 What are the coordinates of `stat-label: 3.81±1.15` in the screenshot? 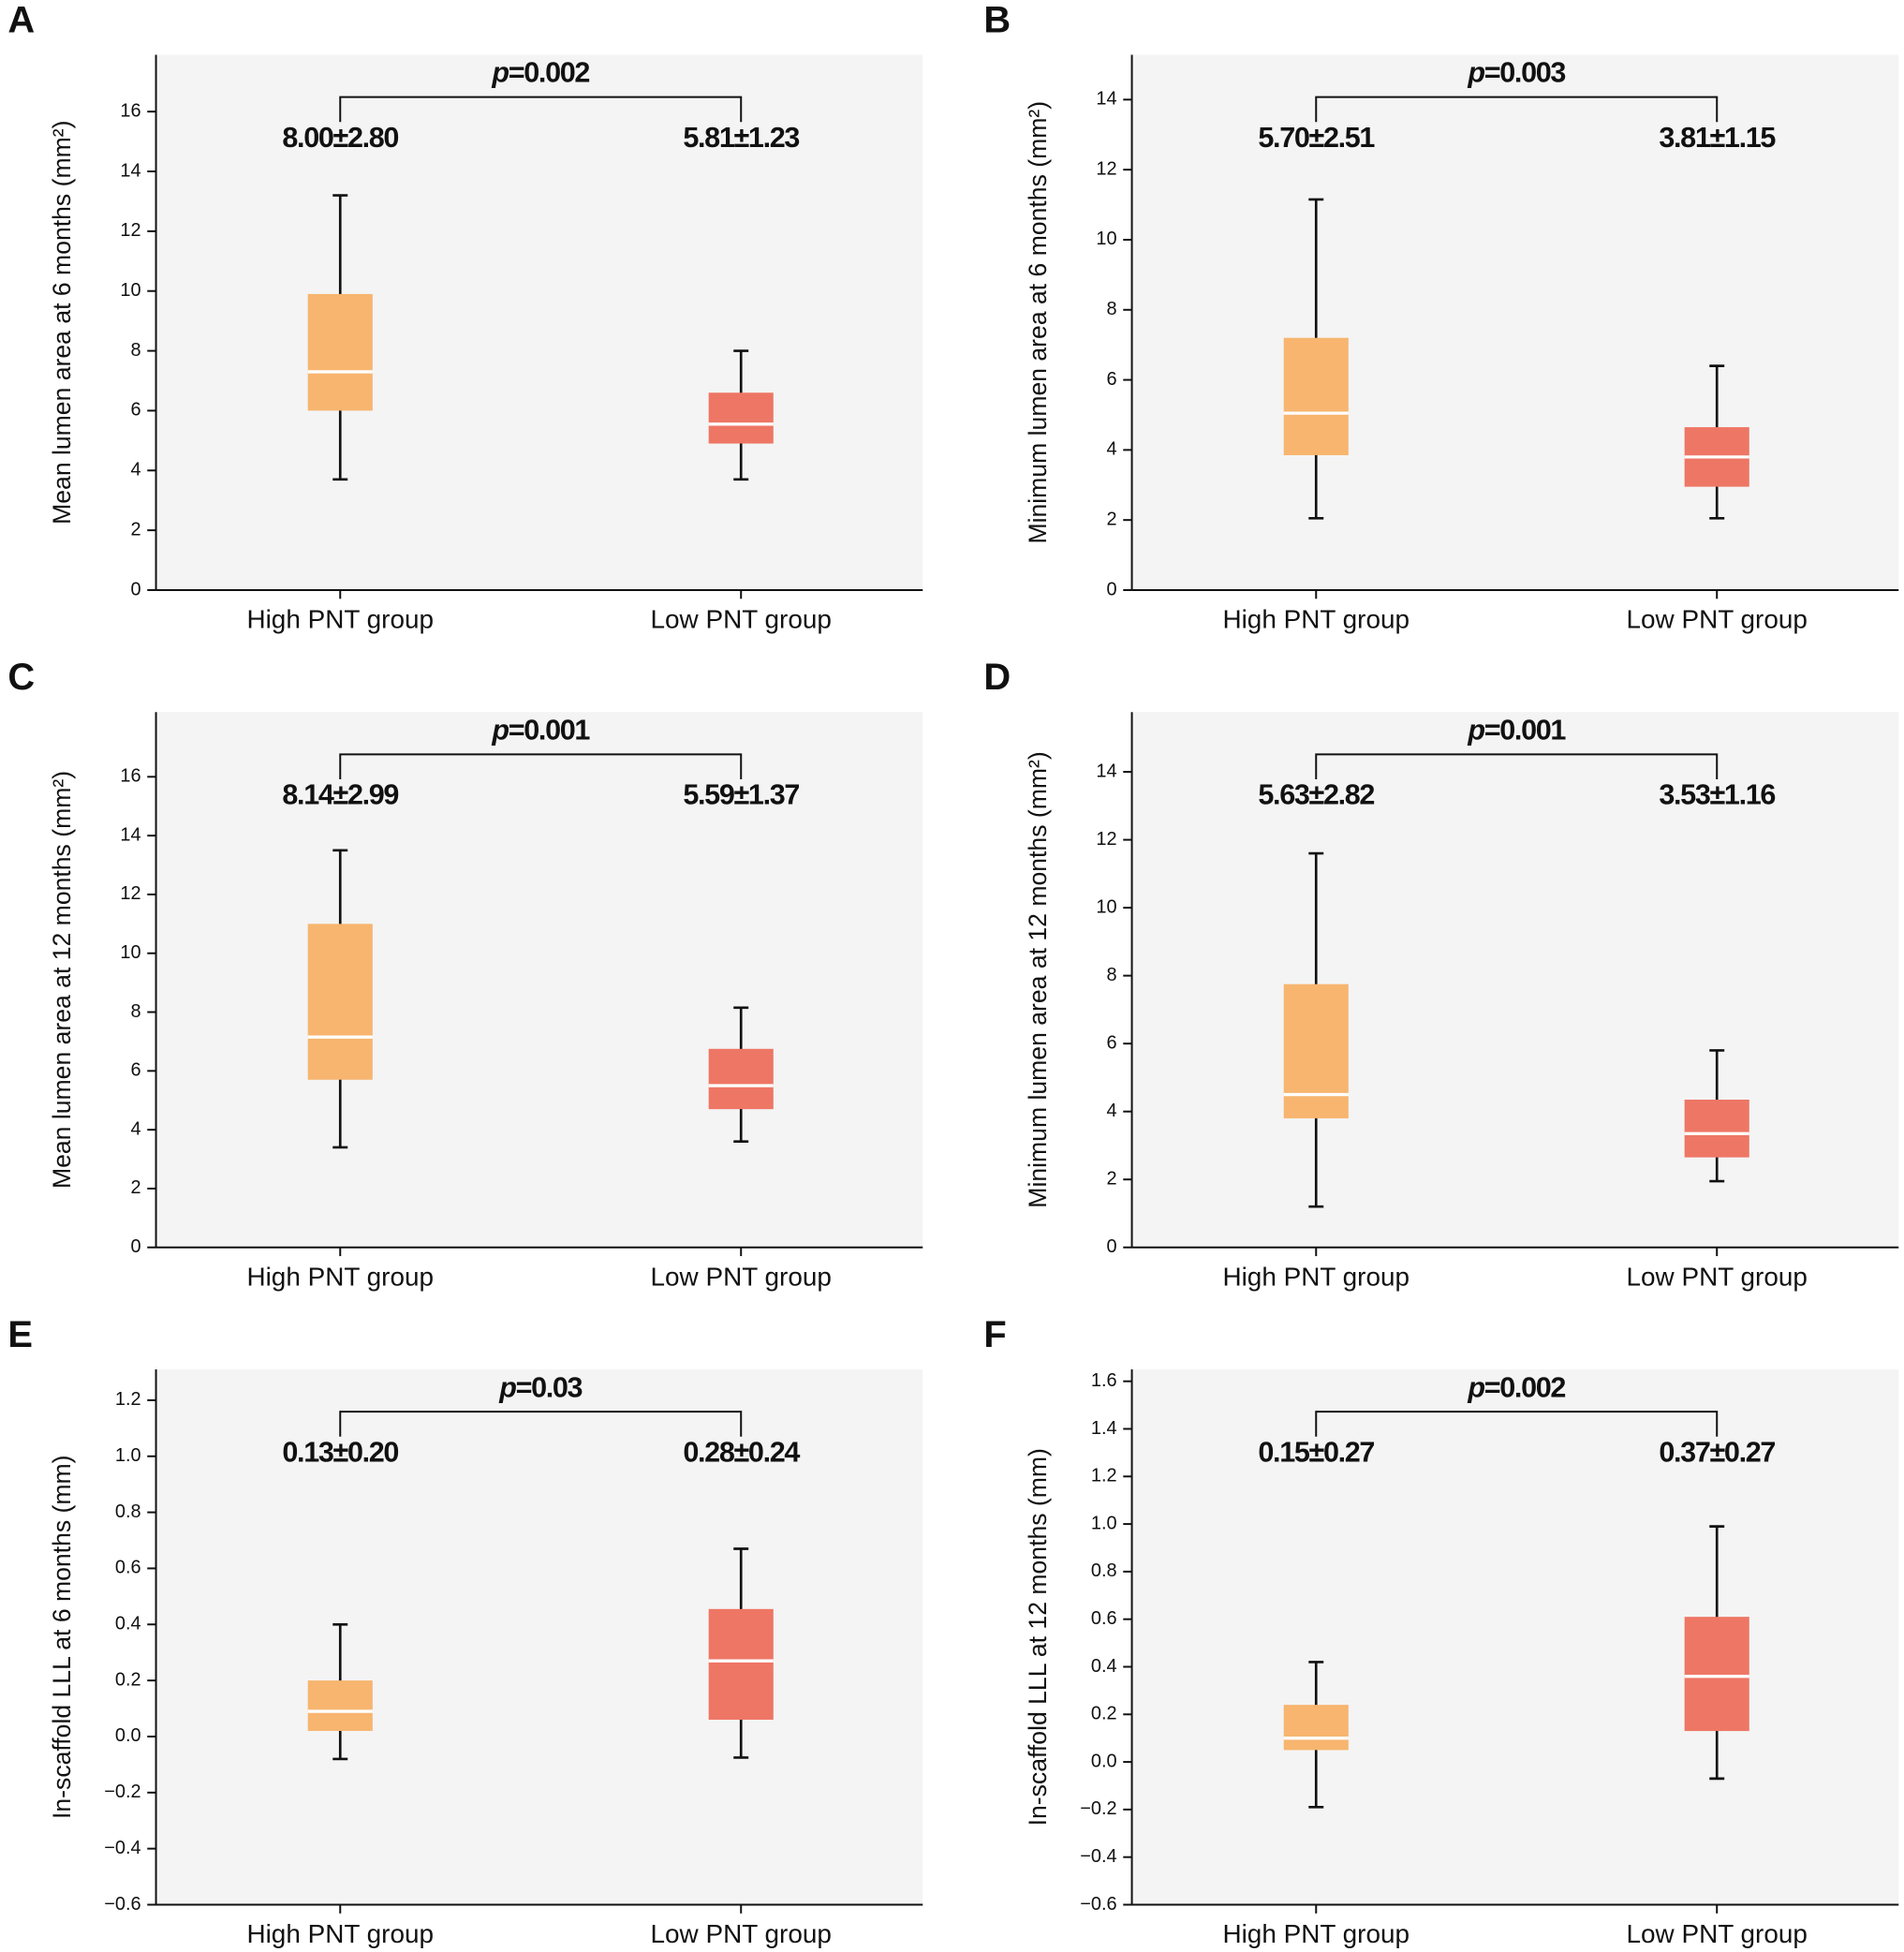 It's located at (1717, 138).